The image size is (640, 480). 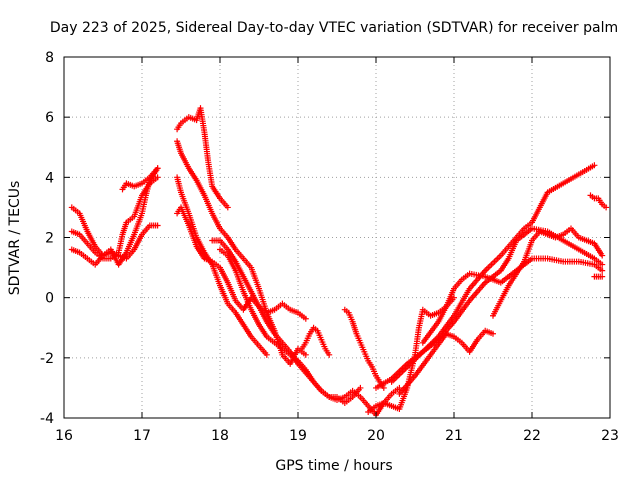 I want to click on y-tick-label: 4, so click(x=49, y=178).